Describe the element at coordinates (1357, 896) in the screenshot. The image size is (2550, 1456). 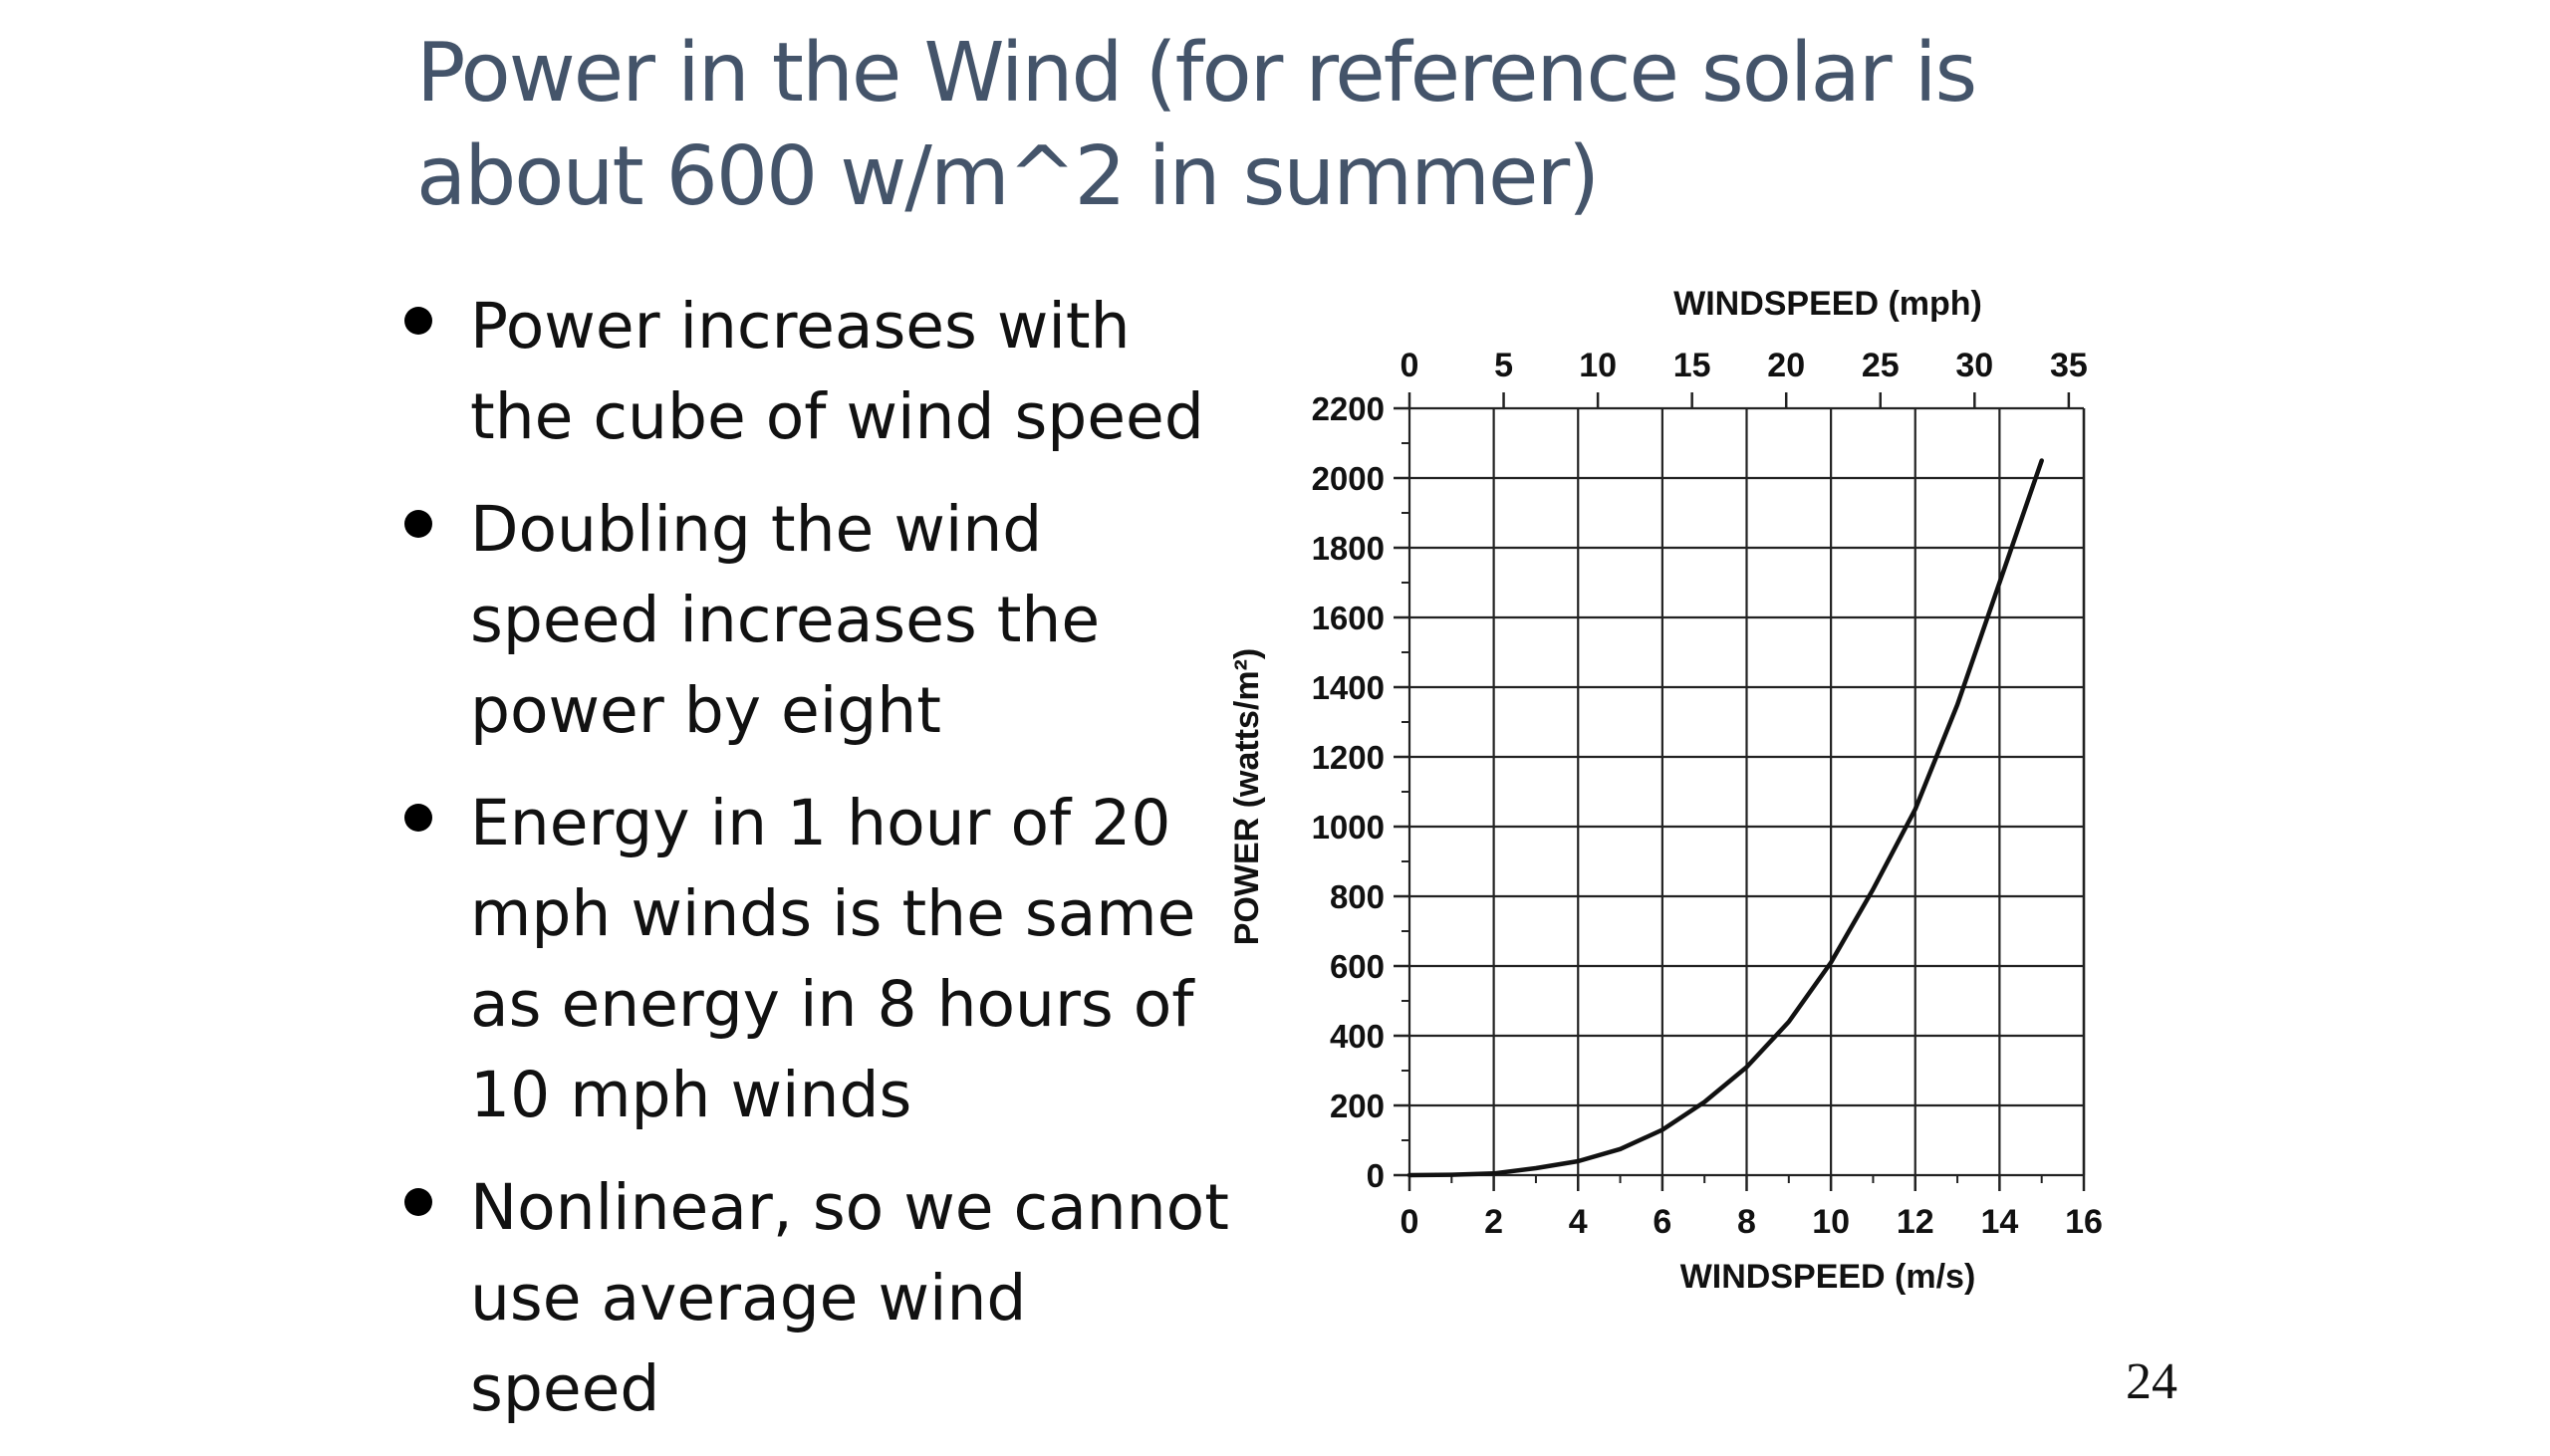
I see `y-tick-label: 800` at that location.